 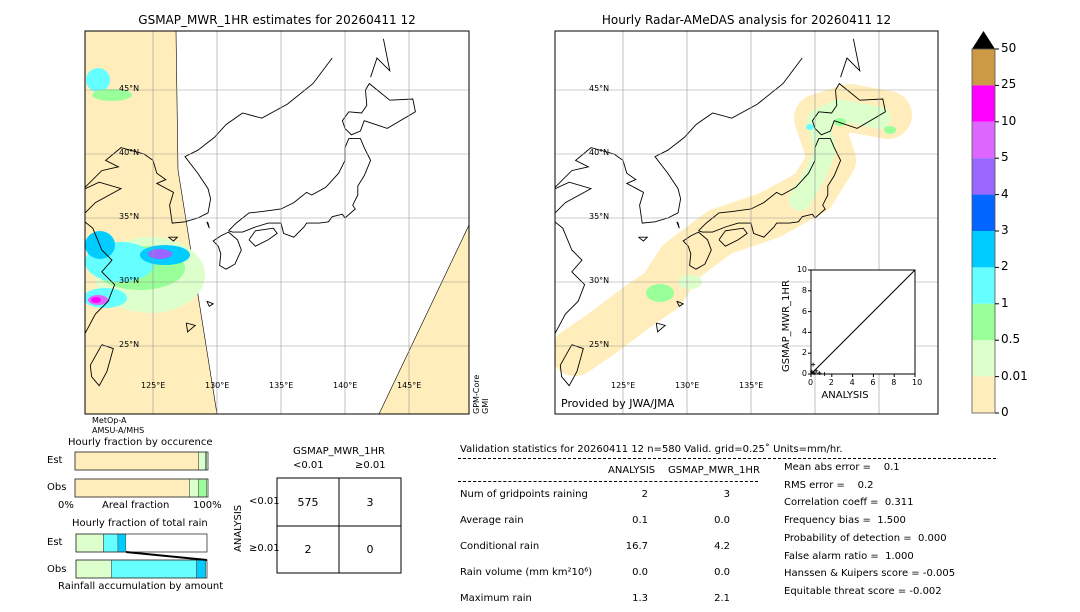 I want to click on colorbar-label: 3, so click(x=1005, y=230).